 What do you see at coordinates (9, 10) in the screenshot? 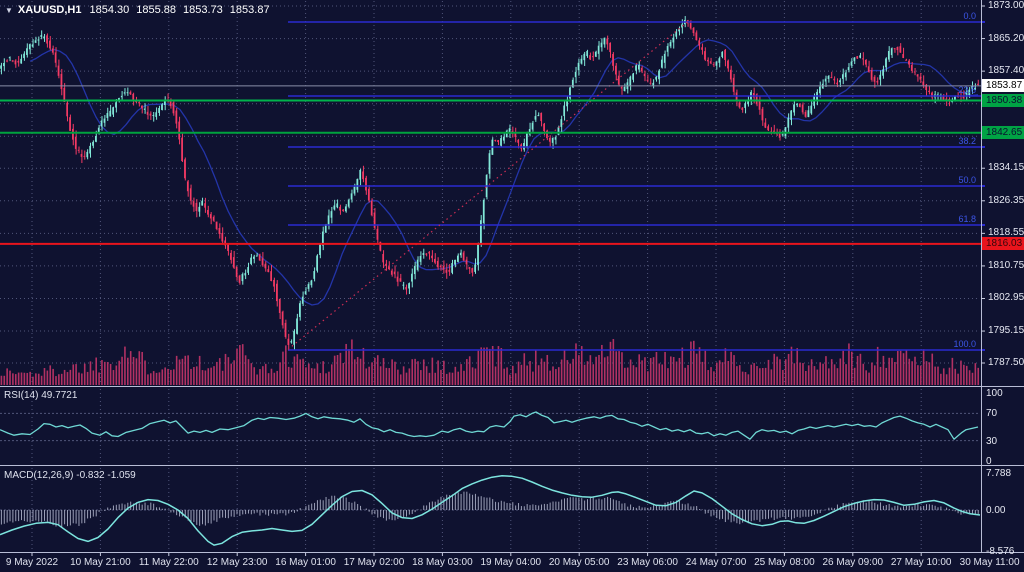
I see `symbol-dropdown-icon: ▼` at bounding box center [9, 10].